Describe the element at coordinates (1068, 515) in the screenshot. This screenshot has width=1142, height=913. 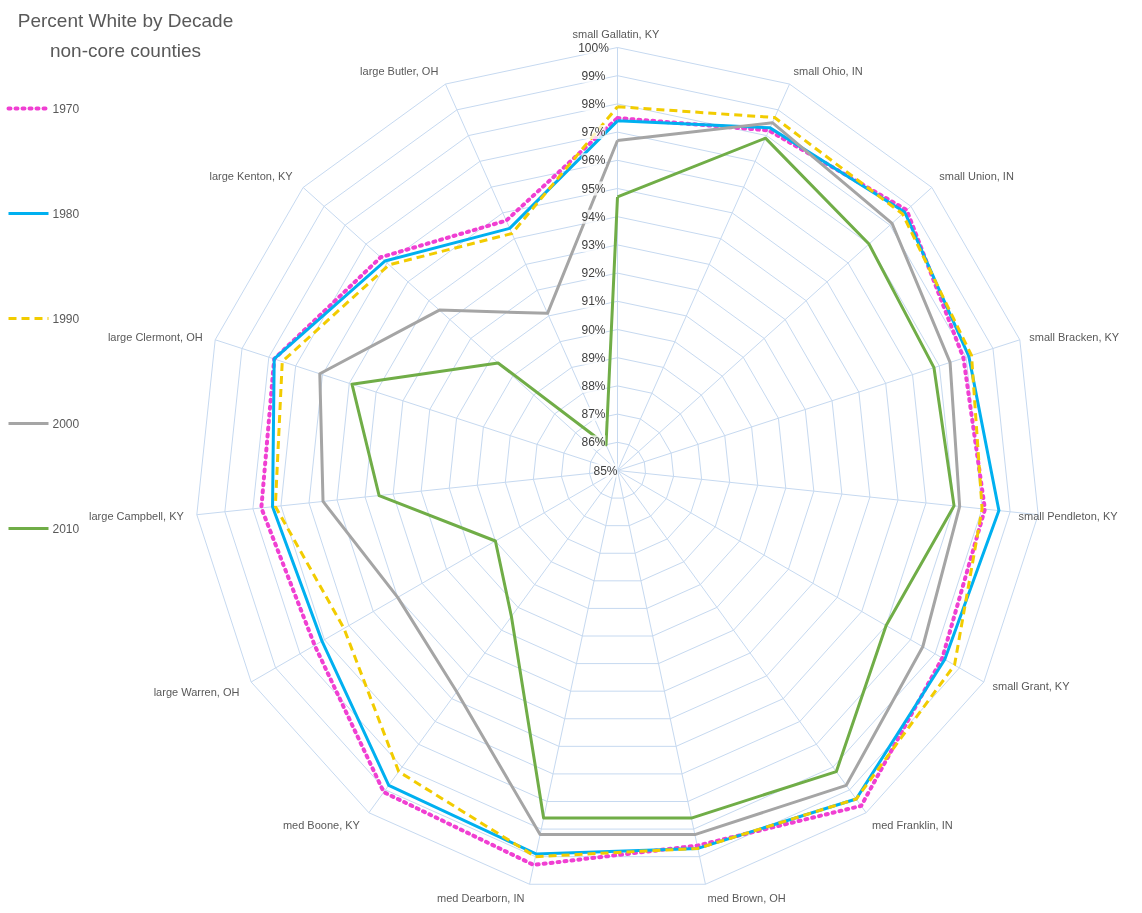
I see `spoke-label: small Pendleton, KY` at that location.